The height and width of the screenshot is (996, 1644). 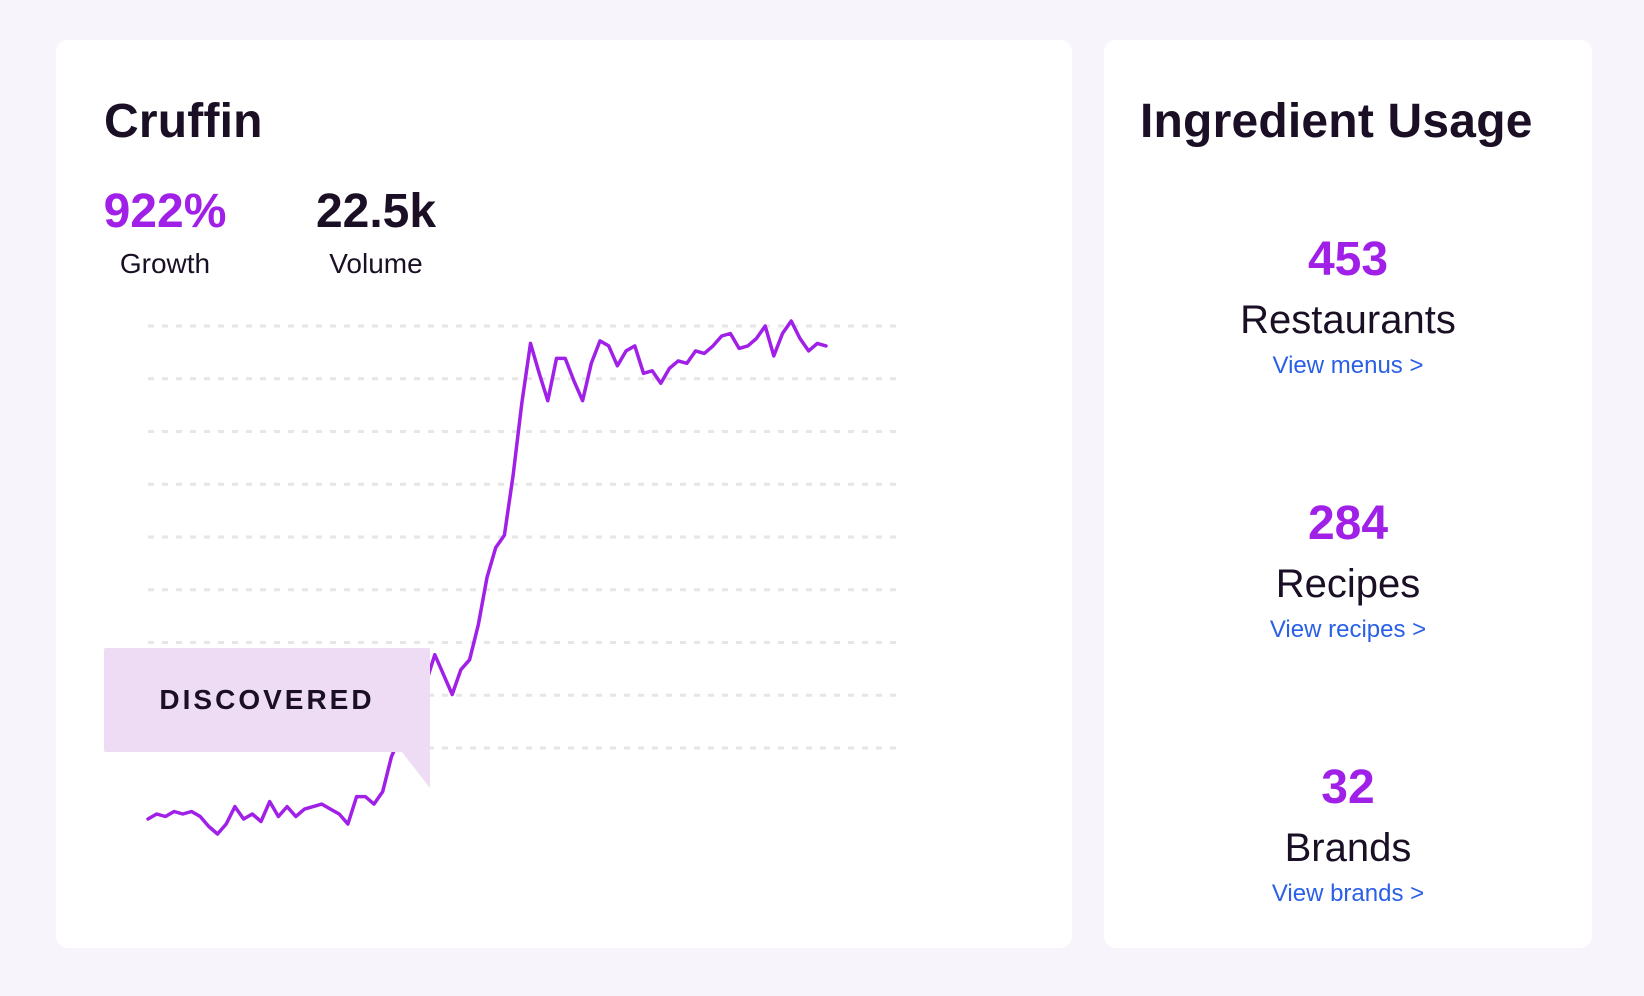 I want to click on usage-brands: 32 Brands View brands >, so click(x=1348, y=835).